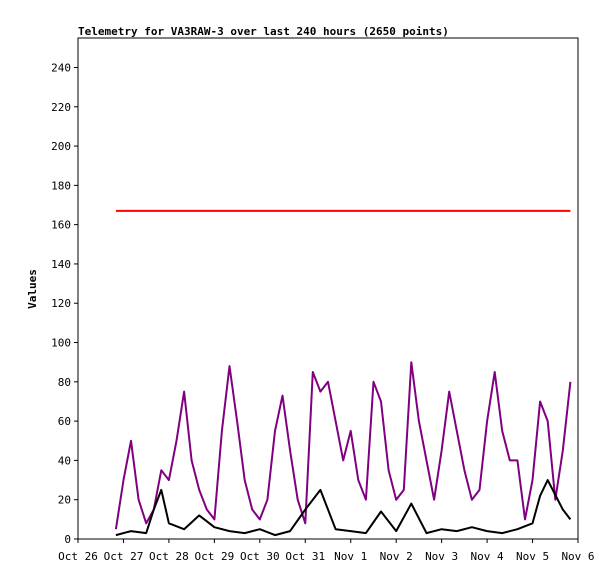  What do you see at coordinates (64, 421) in the screenshot?
I see `y-tick-label: 60` at bounding box center [64, 421].